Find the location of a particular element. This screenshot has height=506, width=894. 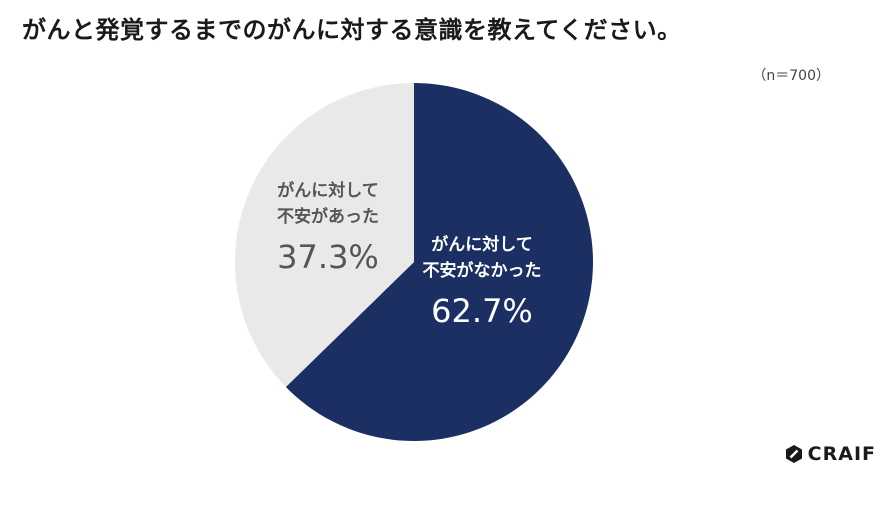

slice-label-line2-1: 不安がなかった is located at coordinates (482, 270).